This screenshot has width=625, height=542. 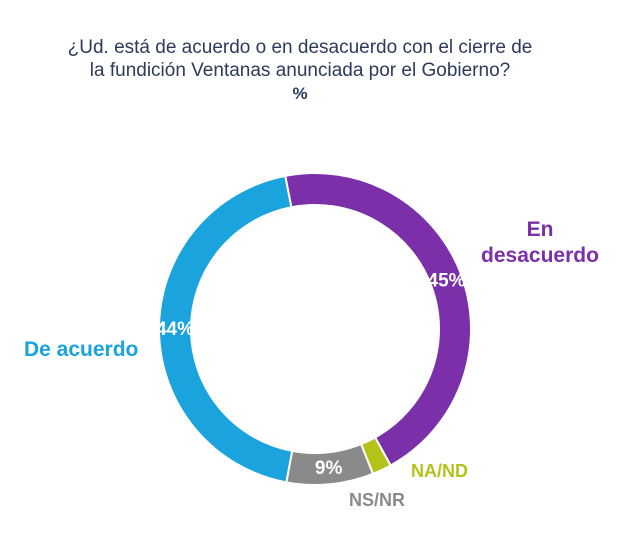 I want to click on legend-label-de-acuerdo: De acuerdo, so click(x=81, y=349).